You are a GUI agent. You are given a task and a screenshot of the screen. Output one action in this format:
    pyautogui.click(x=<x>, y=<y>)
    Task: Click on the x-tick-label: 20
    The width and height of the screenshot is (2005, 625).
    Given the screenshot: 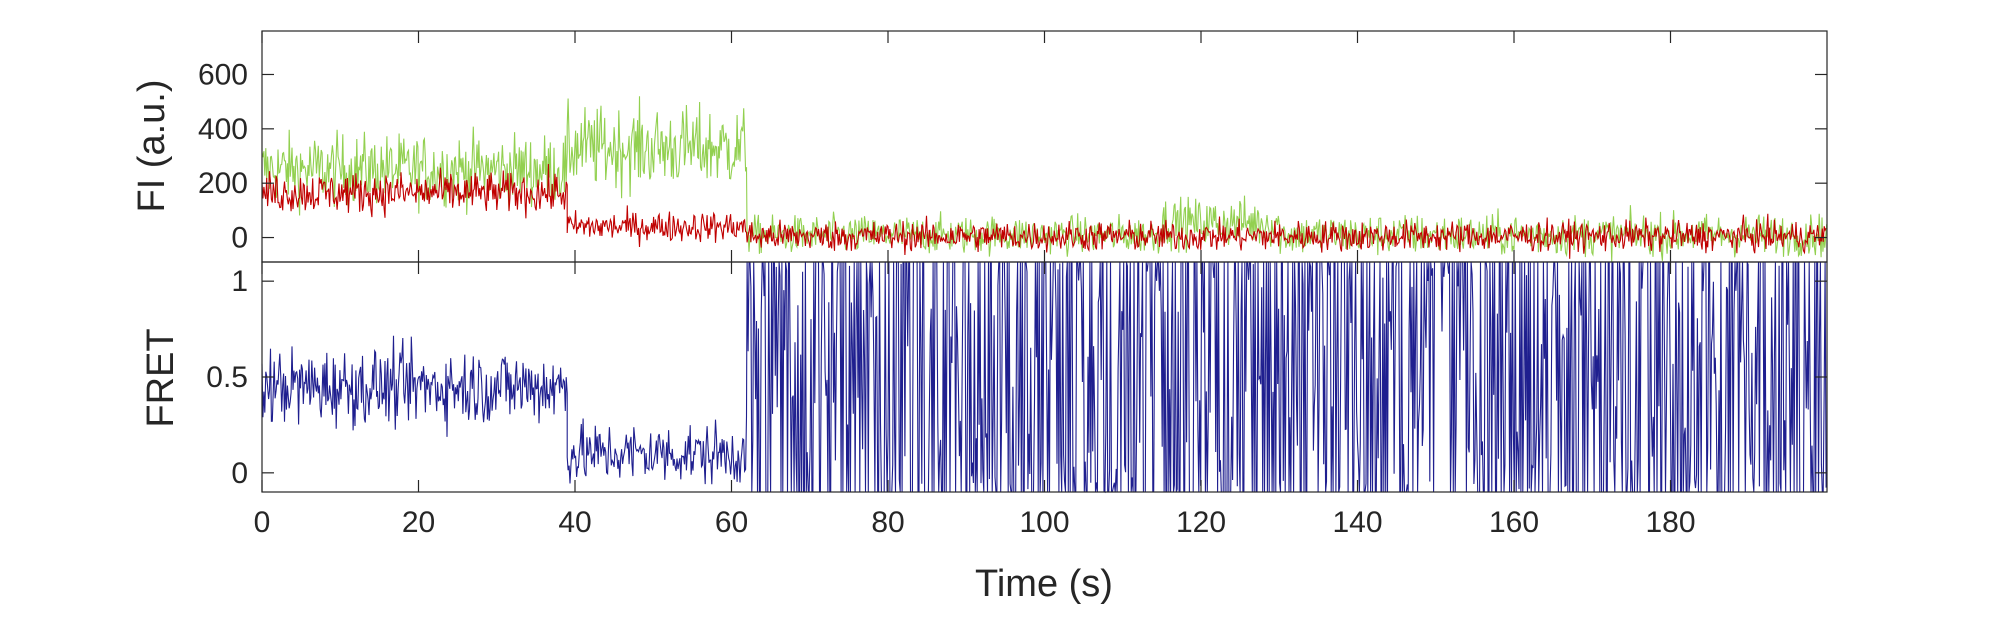 What is the action you would take?
    pyautogui.click(x=418, y=522)
    